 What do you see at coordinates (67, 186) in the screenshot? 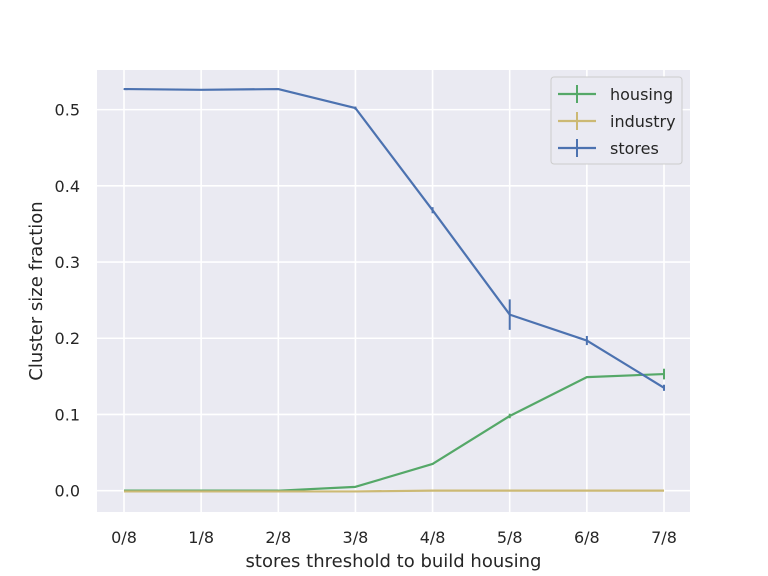
I see `y-tick-label: 0.4` at bounding box center [67, 186].